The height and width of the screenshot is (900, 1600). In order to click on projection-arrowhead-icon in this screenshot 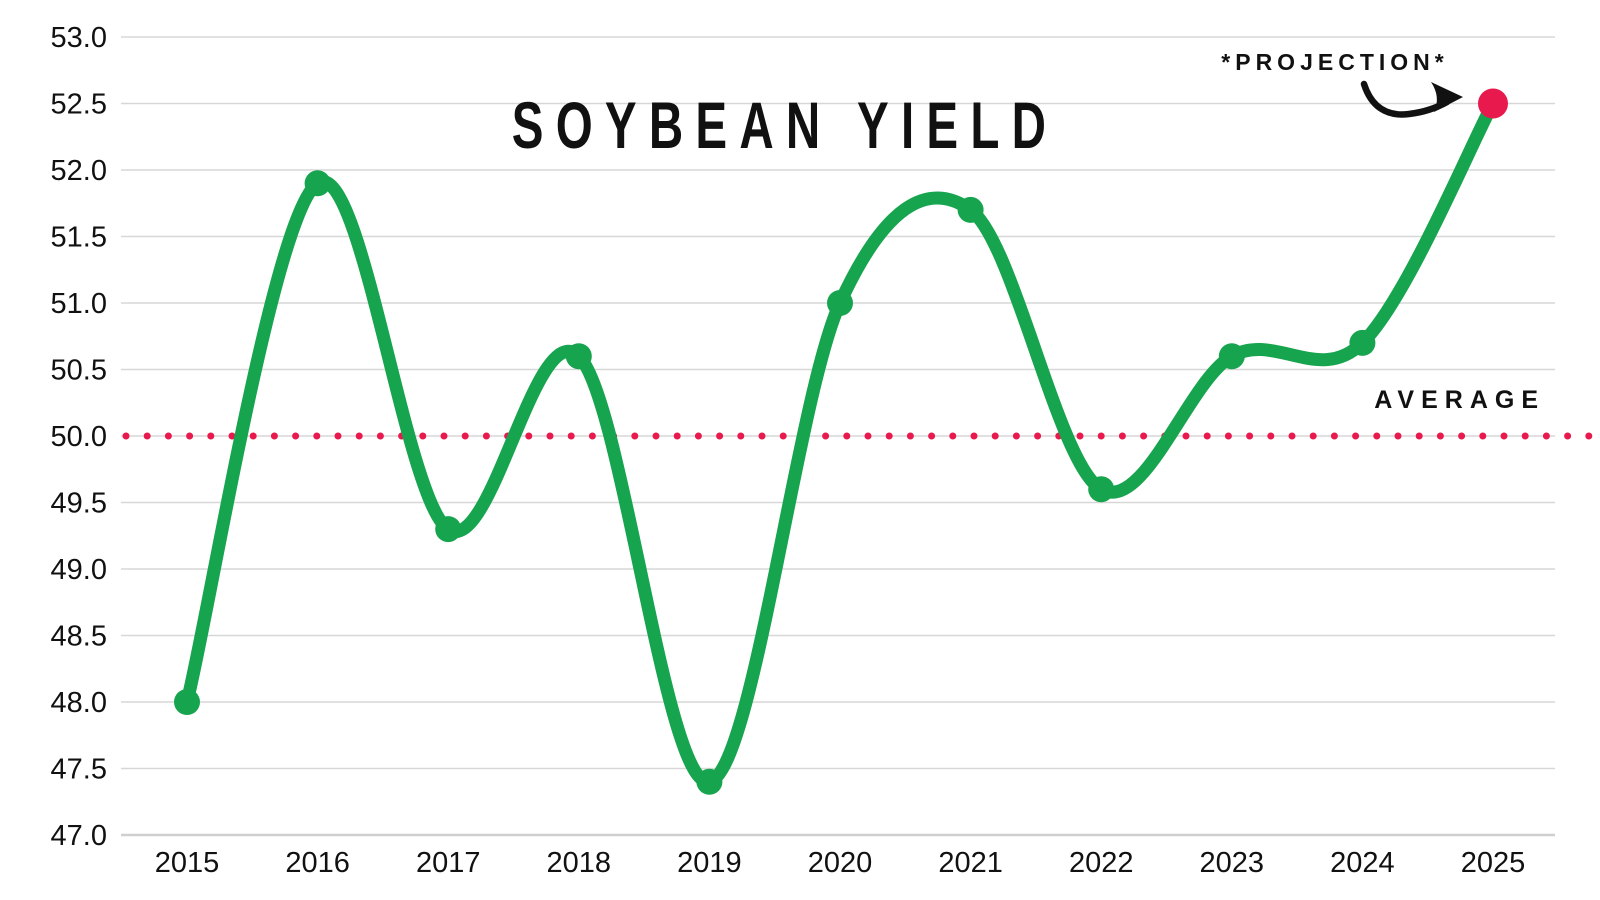, I will do `click(1447, 97)`.